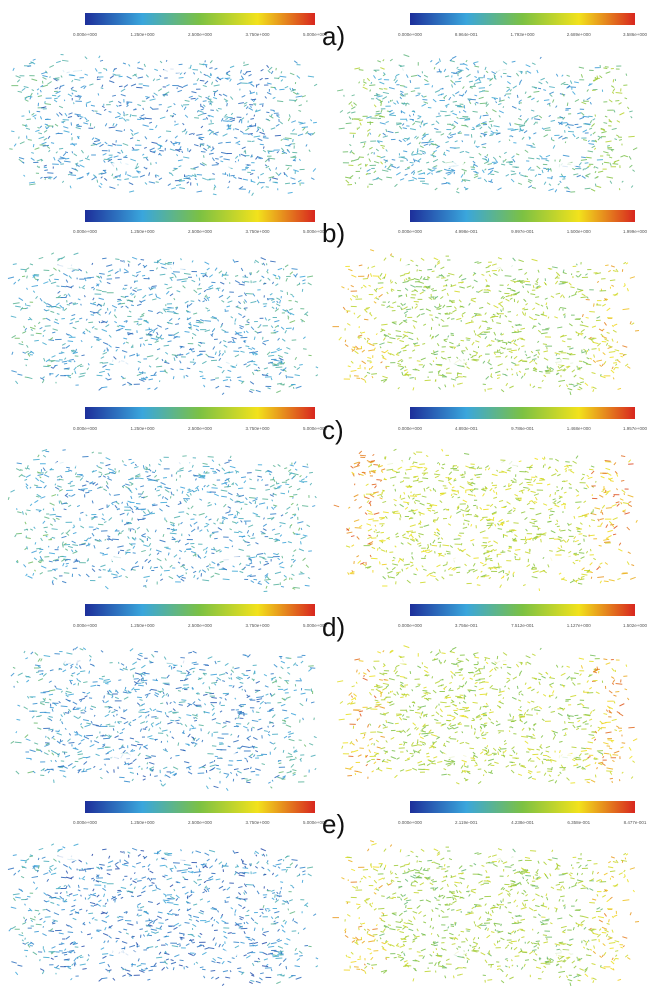 This screenshot has height=1007, width=647. What do you see at coordinates (123, 165) in the screenshot?
I see `void` at bounding box center [123, 165].